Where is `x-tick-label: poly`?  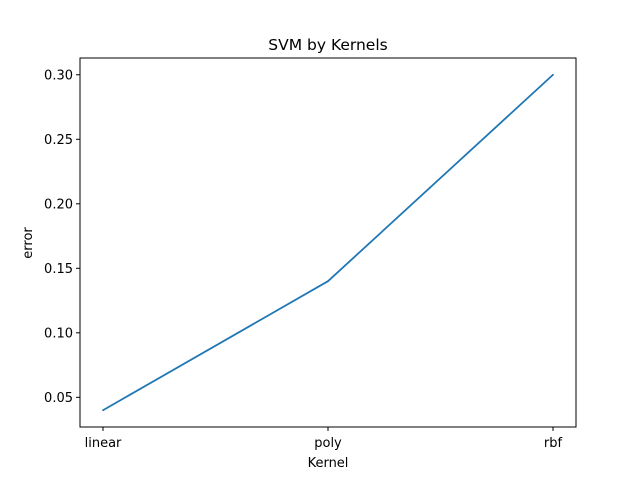
x-tick-label: poly is located at coordinates (328, 443).